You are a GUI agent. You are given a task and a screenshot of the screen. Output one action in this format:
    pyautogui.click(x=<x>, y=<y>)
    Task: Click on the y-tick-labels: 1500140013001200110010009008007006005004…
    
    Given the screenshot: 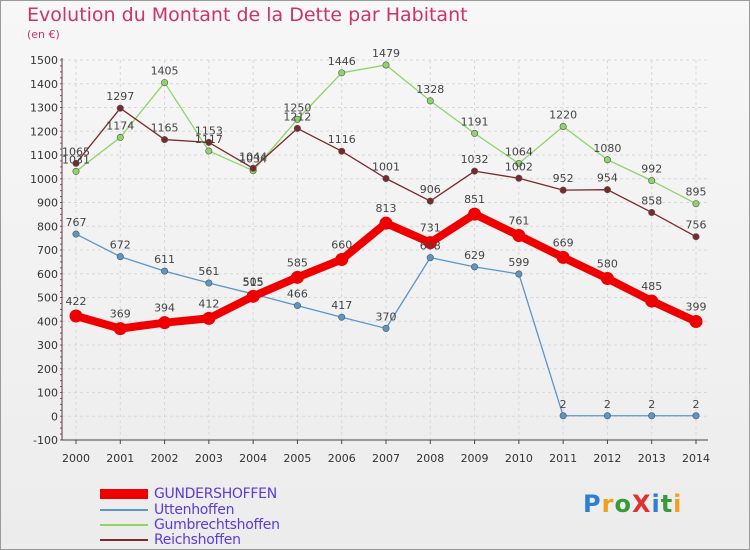 What is the action you would take?
    pyautogui.click(x=44, y=250)
    